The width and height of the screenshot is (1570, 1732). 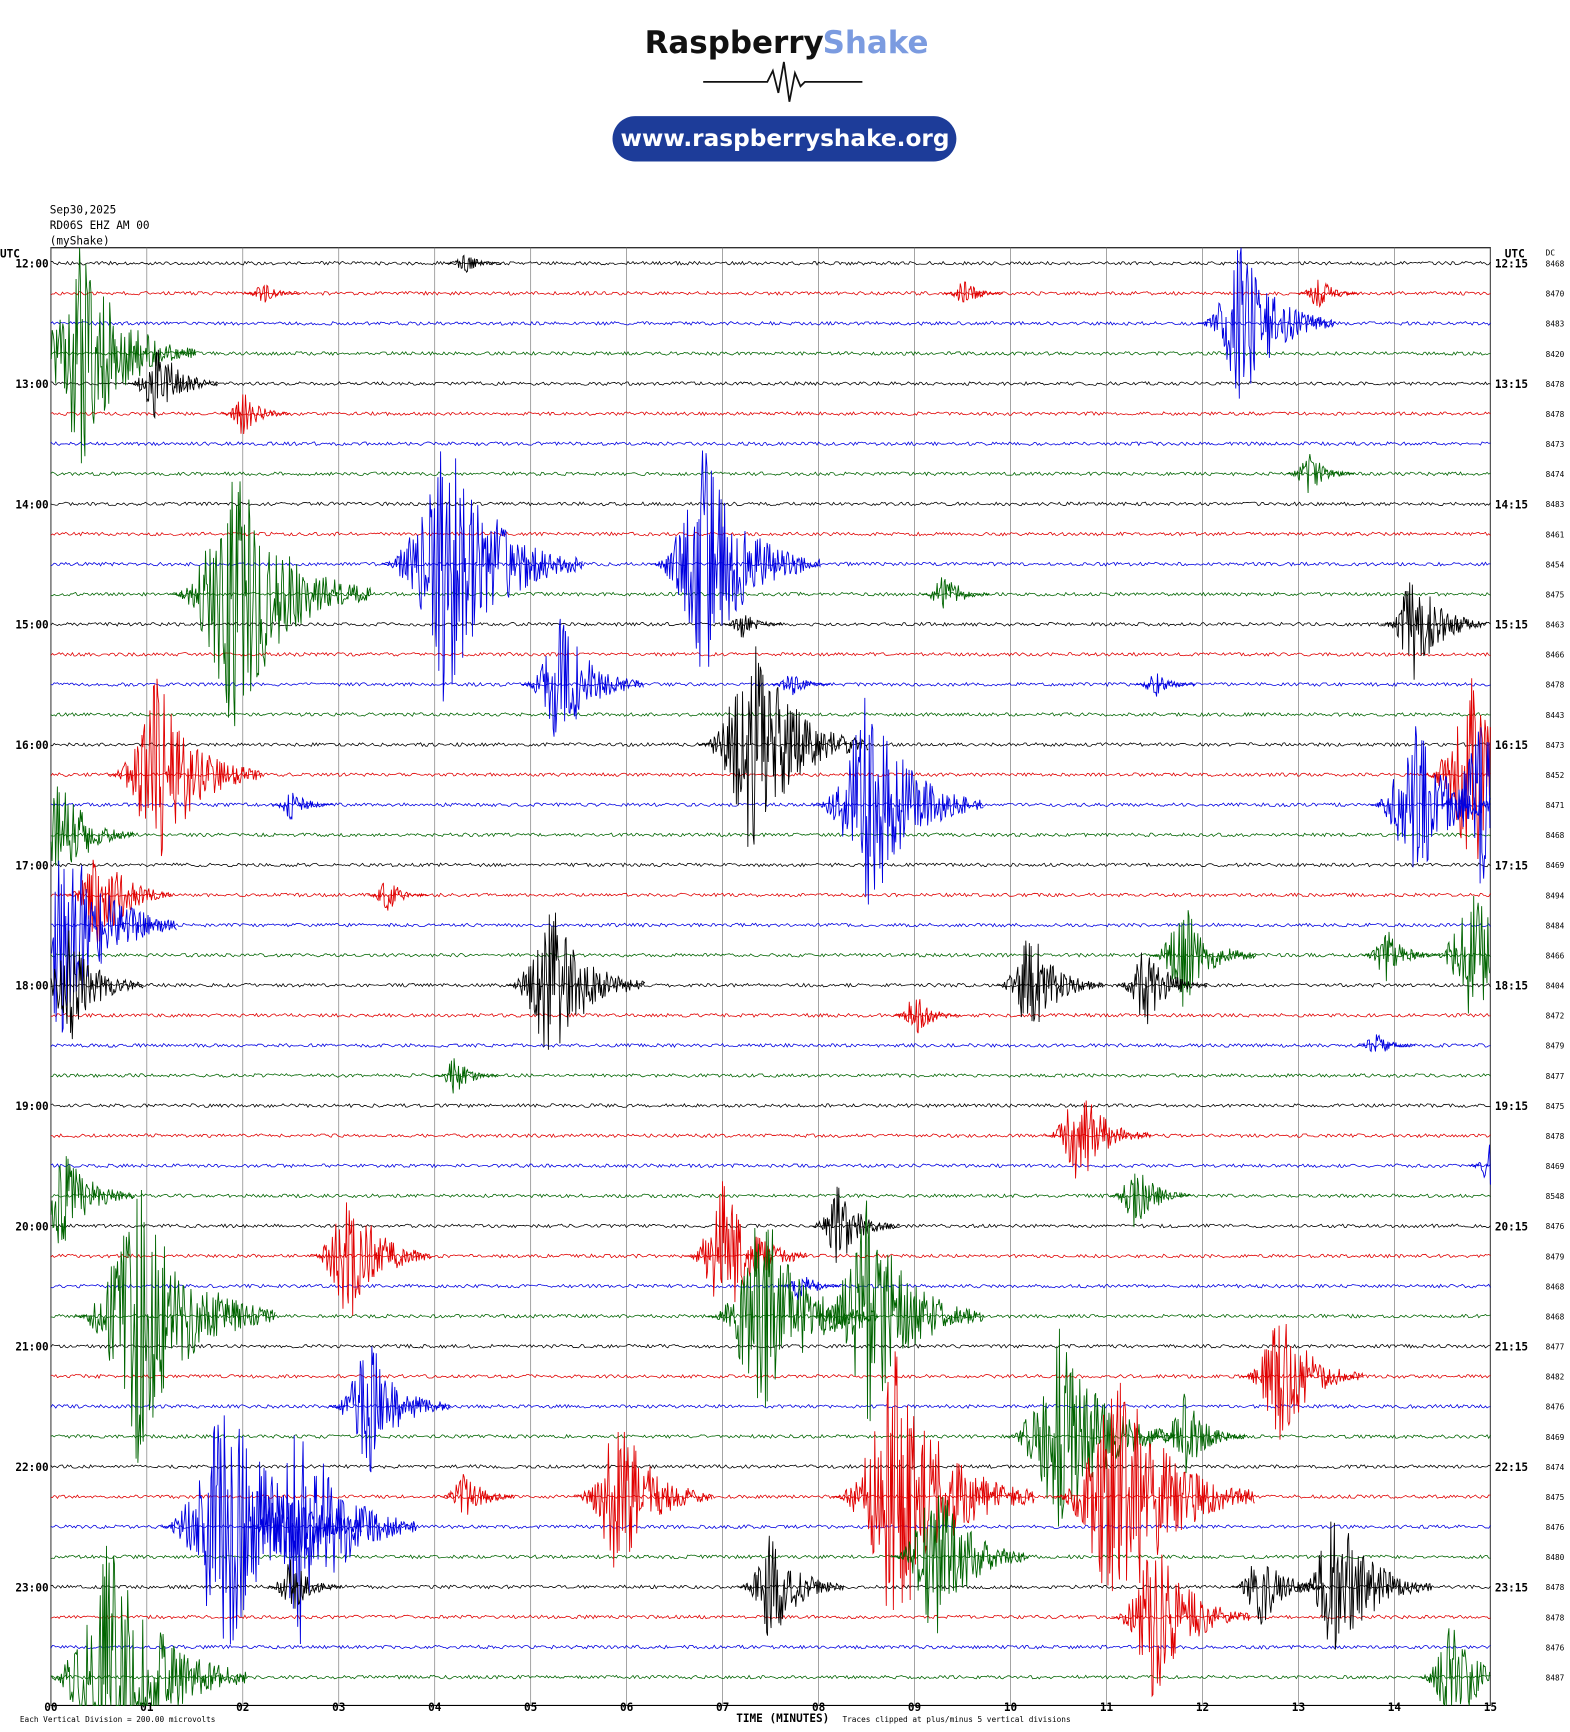 What do you see at coordinates (1555, 1647) in the screenshot?
I see `dc-value: 8476` at bounding box center [1555, 1647].